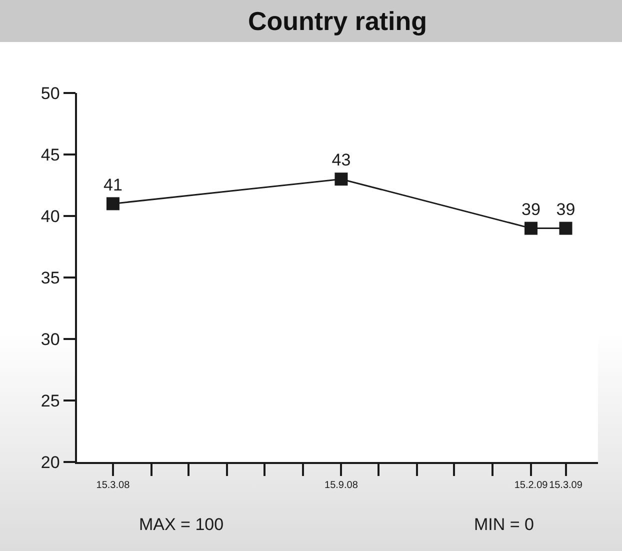 This screenshot has height=551, width=622. Describe the element at coordinates (181, 524) in the screenshot. I see `text: MAX = 100` at that location.